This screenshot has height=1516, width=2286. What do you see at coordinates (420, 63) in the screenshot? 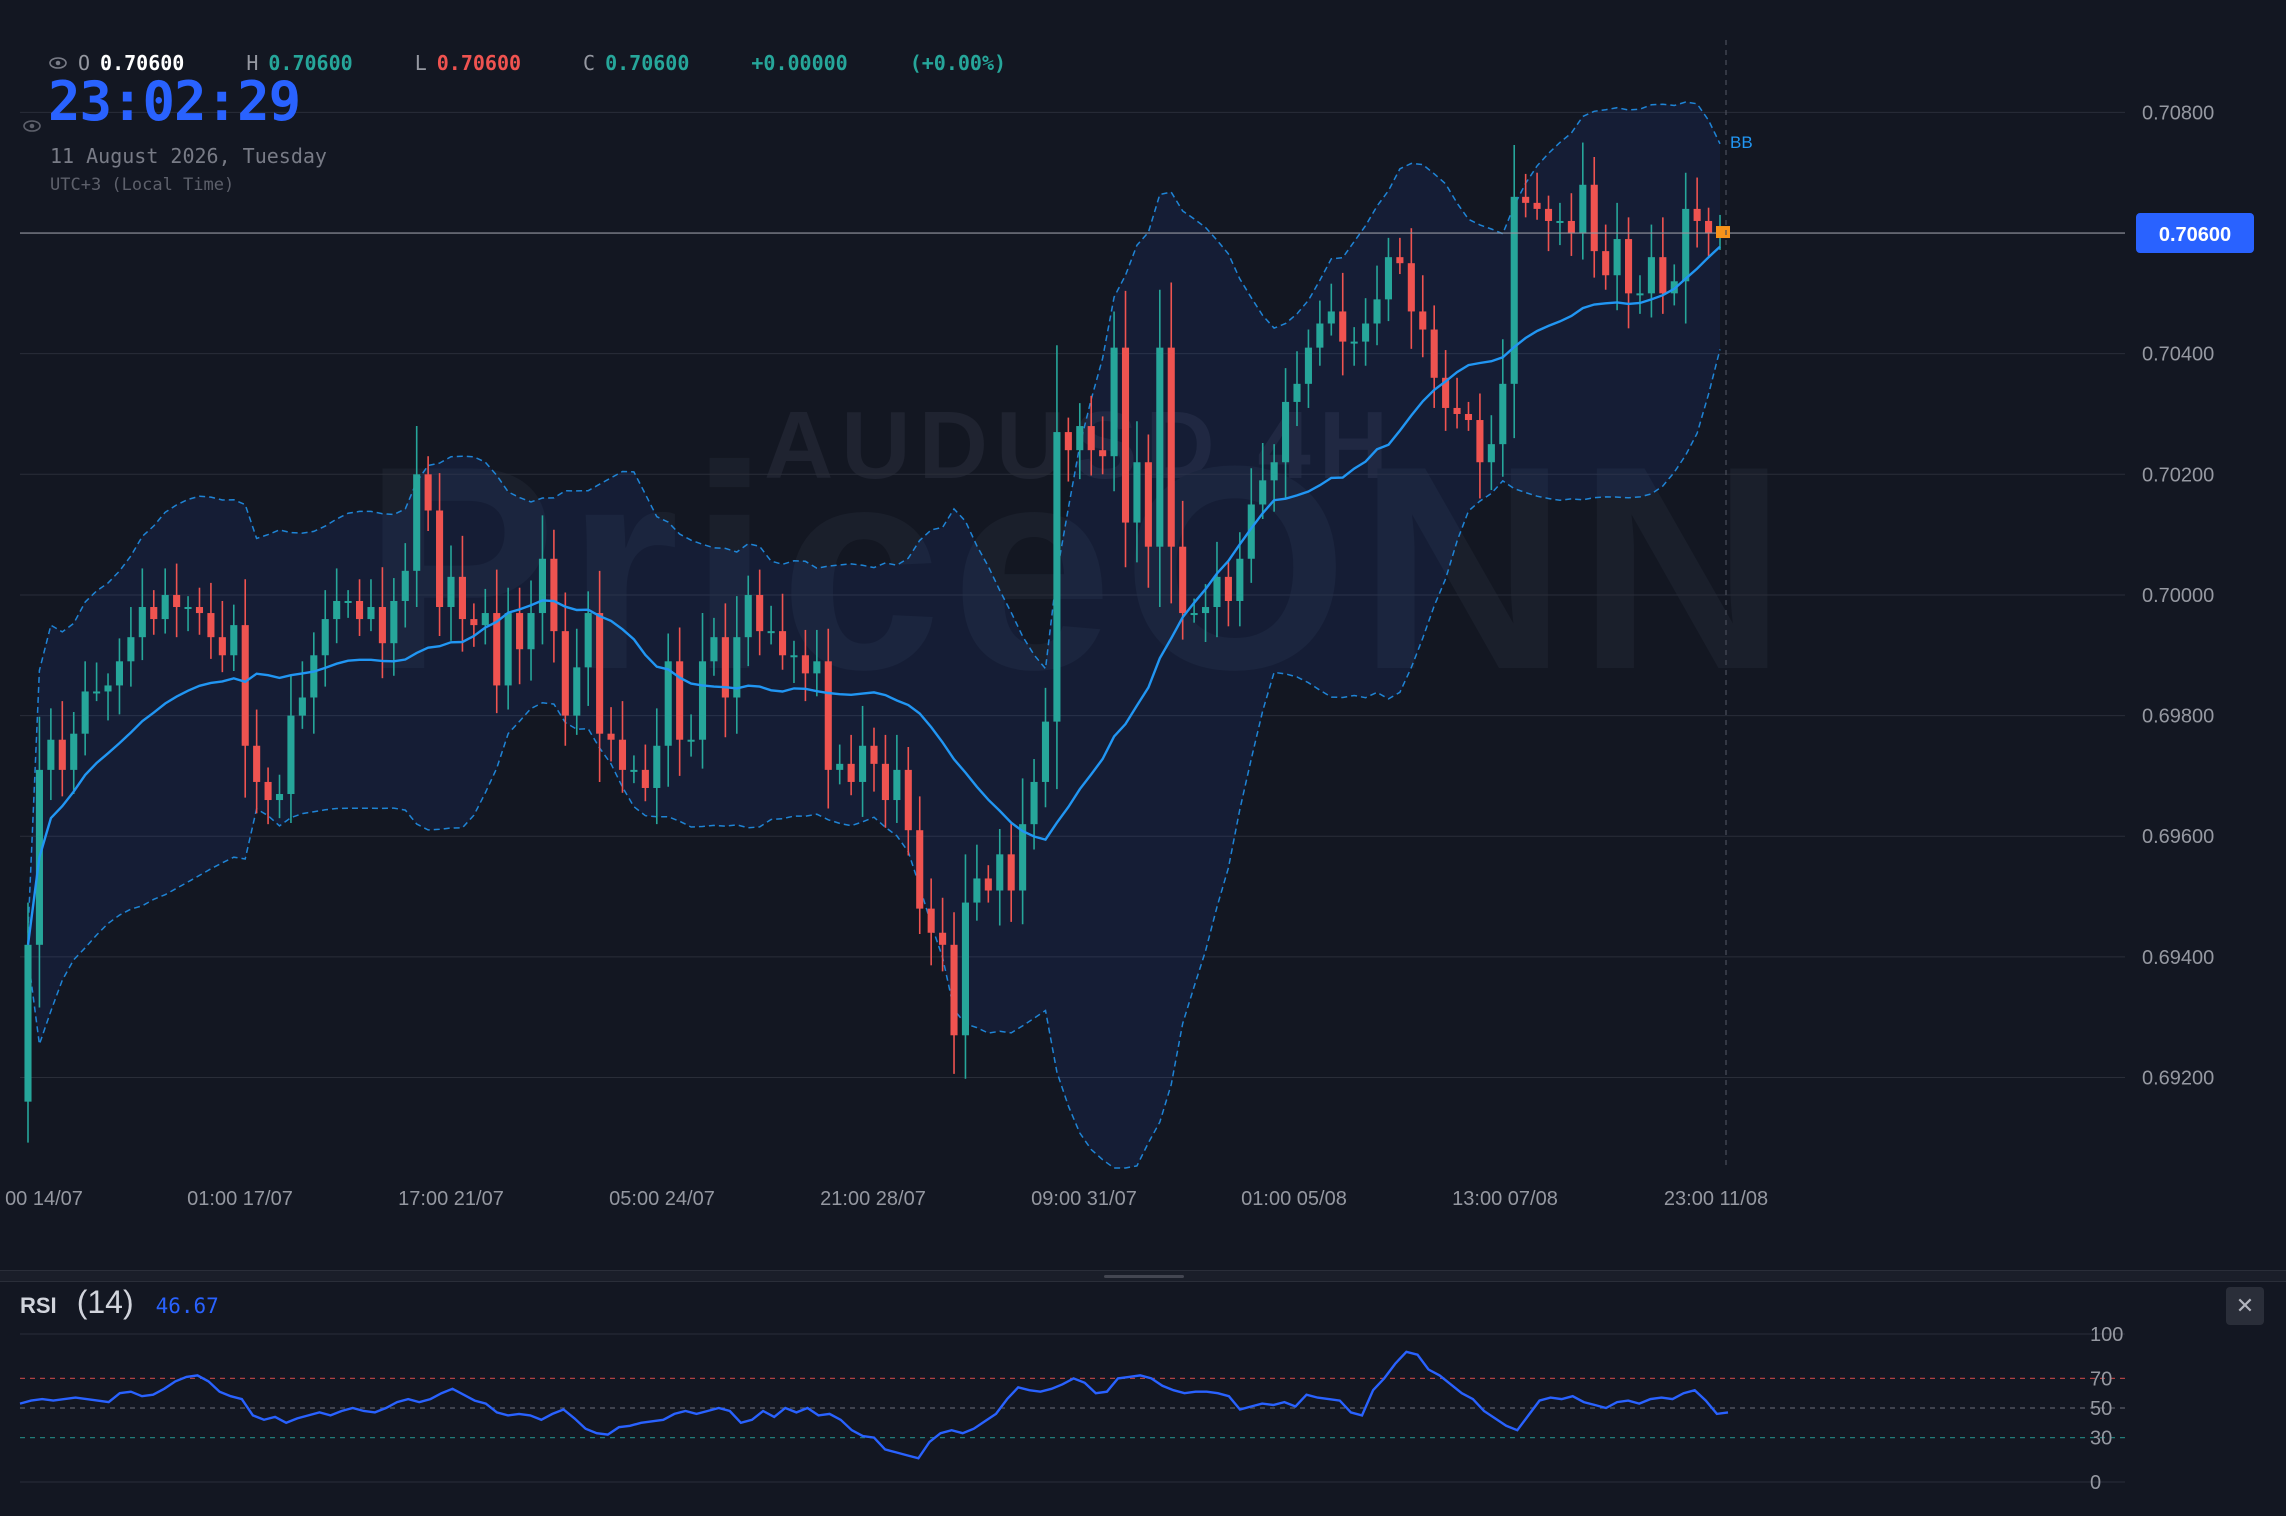
I see `low-label: L` at bounding box center [420, 63].